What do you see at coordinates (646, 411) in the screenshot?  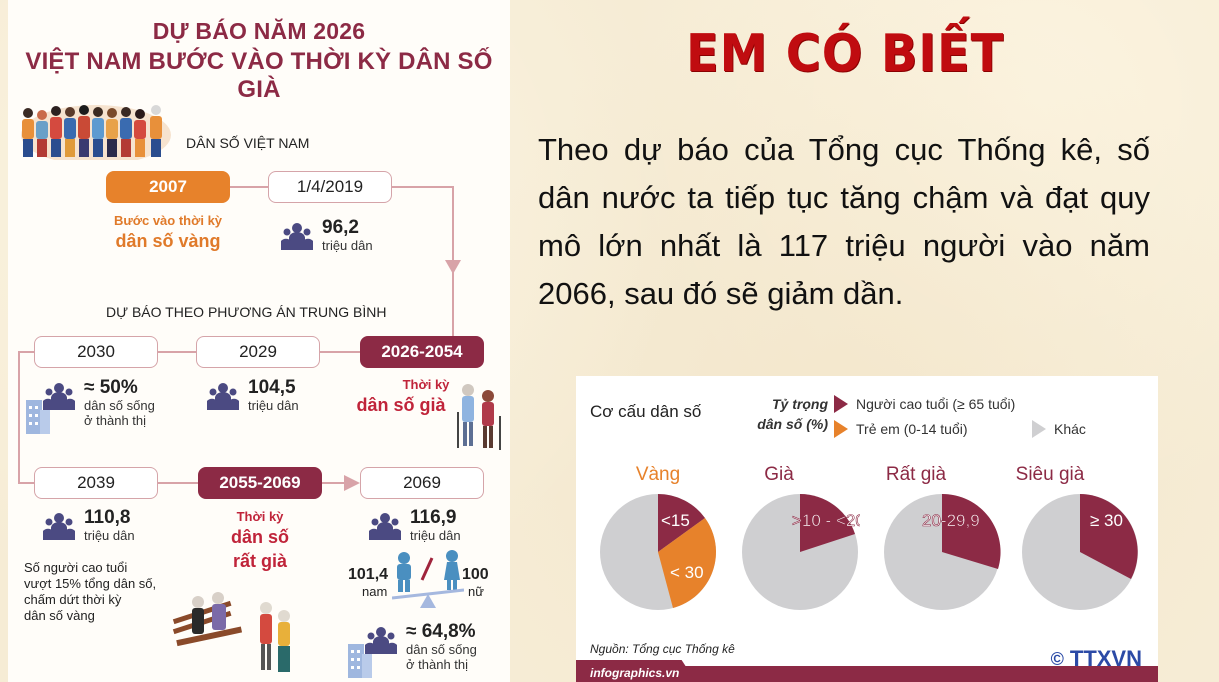 I see `chart-title: Cơ cấu dân số` at bounding box center [646, 411].